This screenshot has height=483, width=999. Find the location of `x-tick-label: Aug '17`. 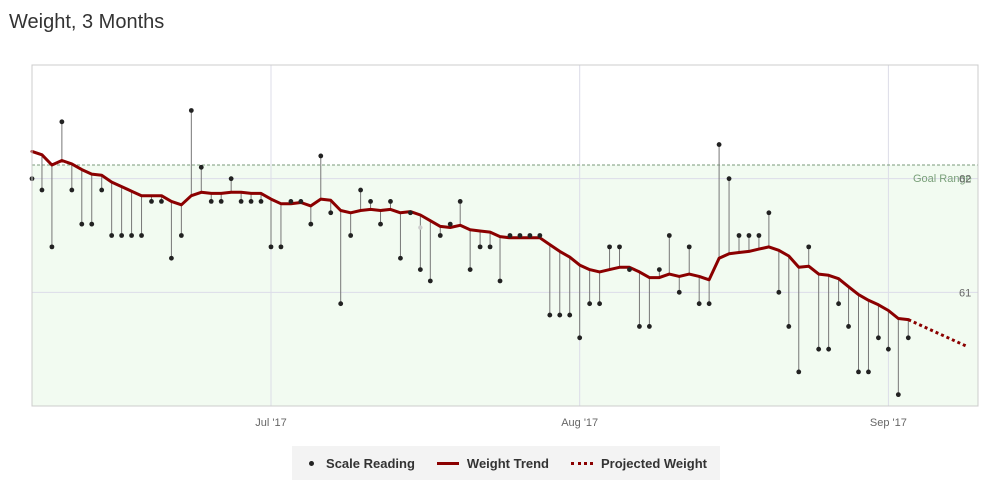

x-tick-label: Aug '17 is located at coordinates (579, 423).